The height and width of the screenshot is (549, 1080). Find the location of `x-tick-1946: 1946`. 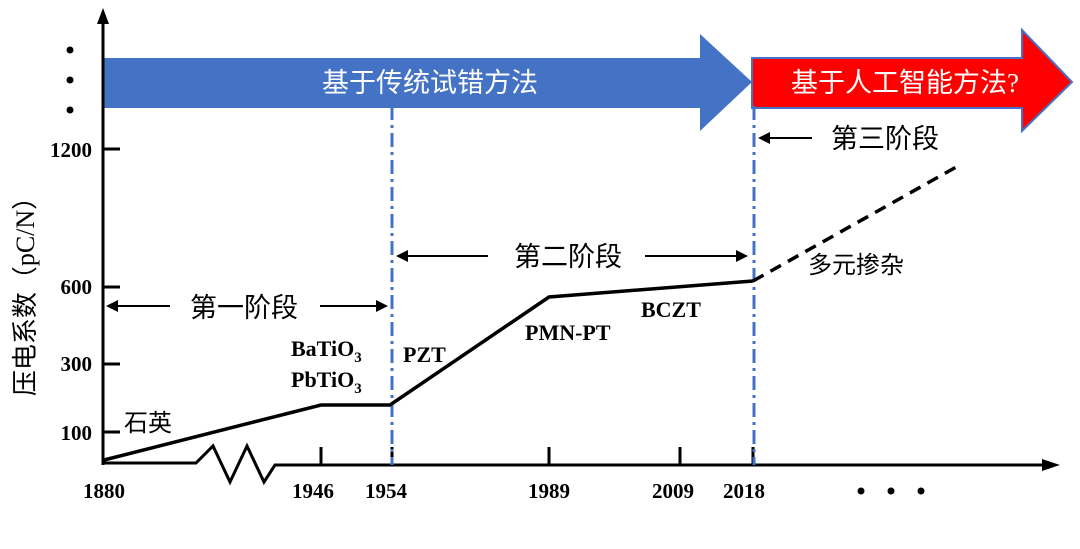

x-tick-1946: 1946 is located at coordinates (313, 491).